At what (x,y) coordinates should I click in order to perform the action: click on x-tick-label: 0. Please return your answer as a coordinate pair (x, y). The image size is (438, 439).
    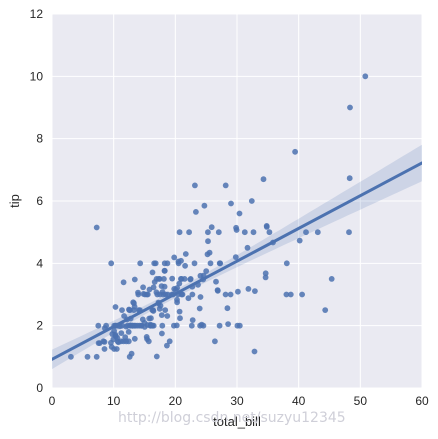
    Looking at the image, I should click on (52, 401).